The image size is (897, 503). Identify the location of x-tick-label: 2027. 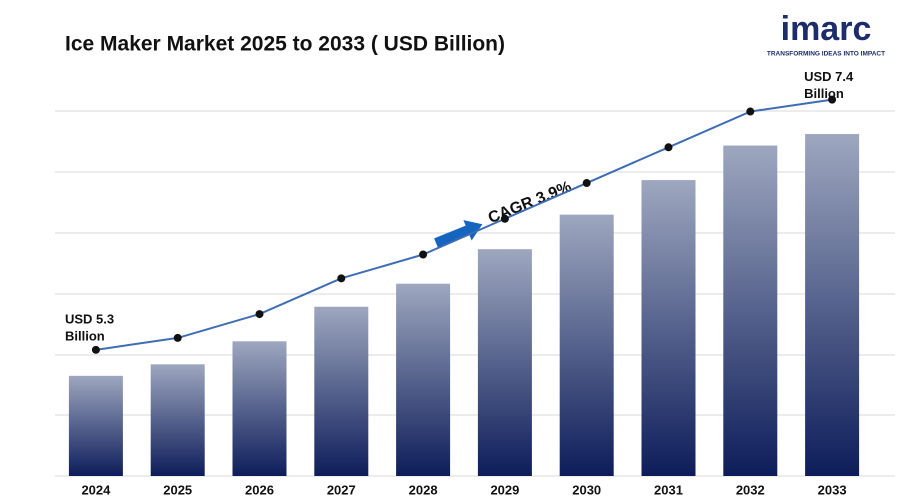
(341, 489).